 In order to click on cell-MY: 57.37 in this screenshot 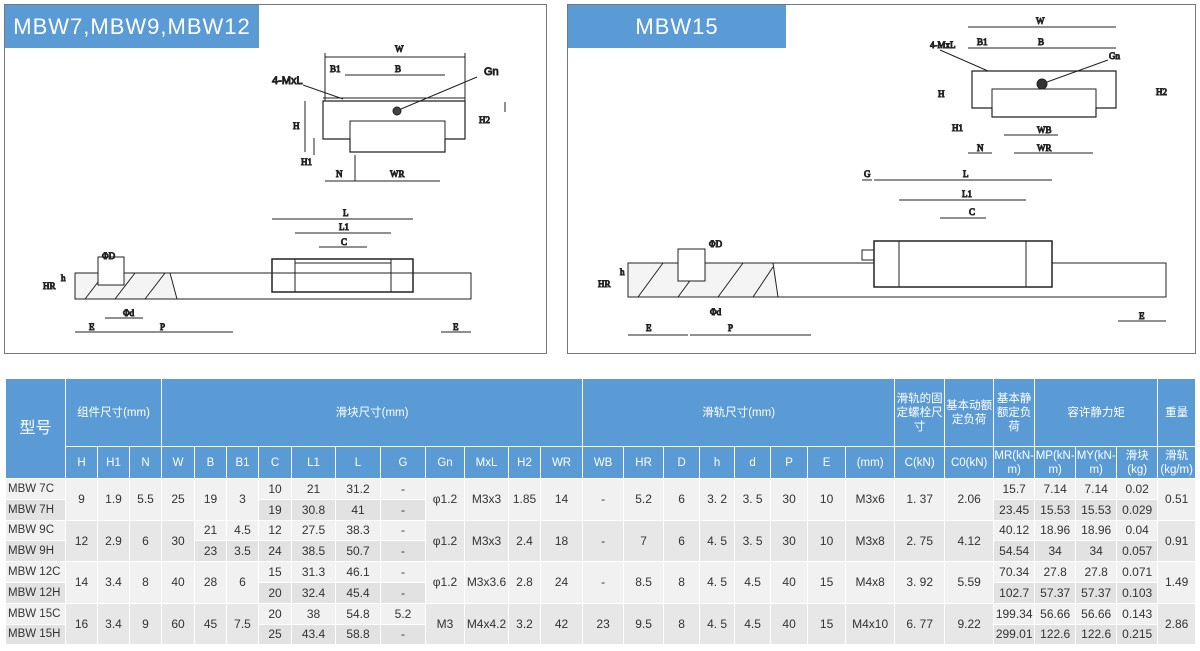, I will do `click(1096, 592)`.